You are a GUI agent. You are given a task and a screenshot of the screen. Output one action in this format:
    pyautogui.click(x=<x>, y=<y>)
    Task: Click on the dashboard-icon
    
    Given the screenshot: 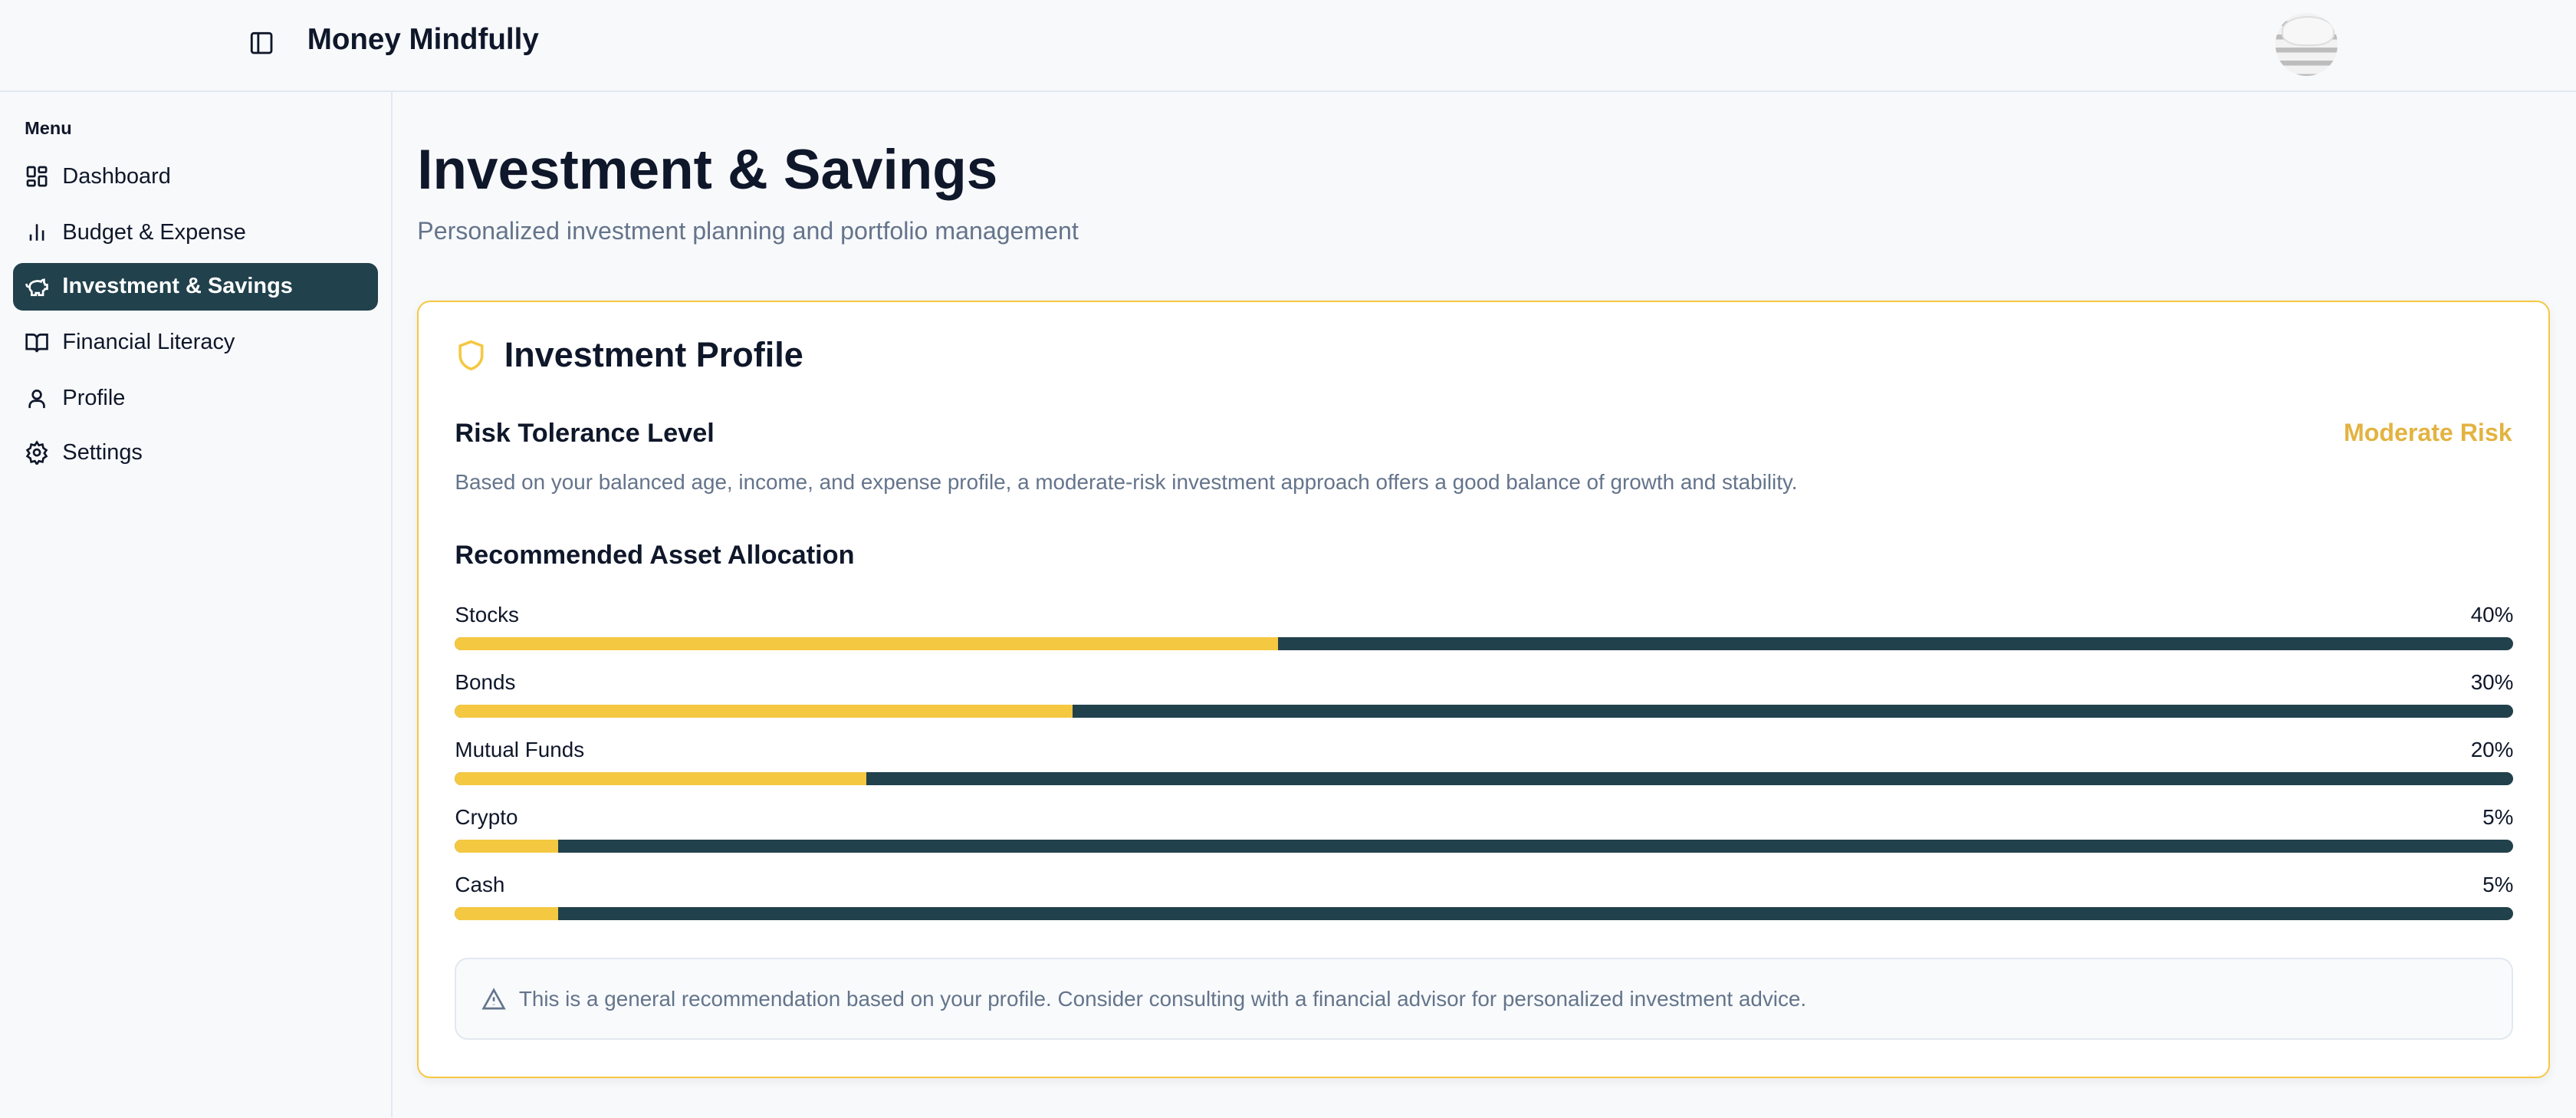 What is the action you would take?
    pyautogui.click(x=37, y=176)
    